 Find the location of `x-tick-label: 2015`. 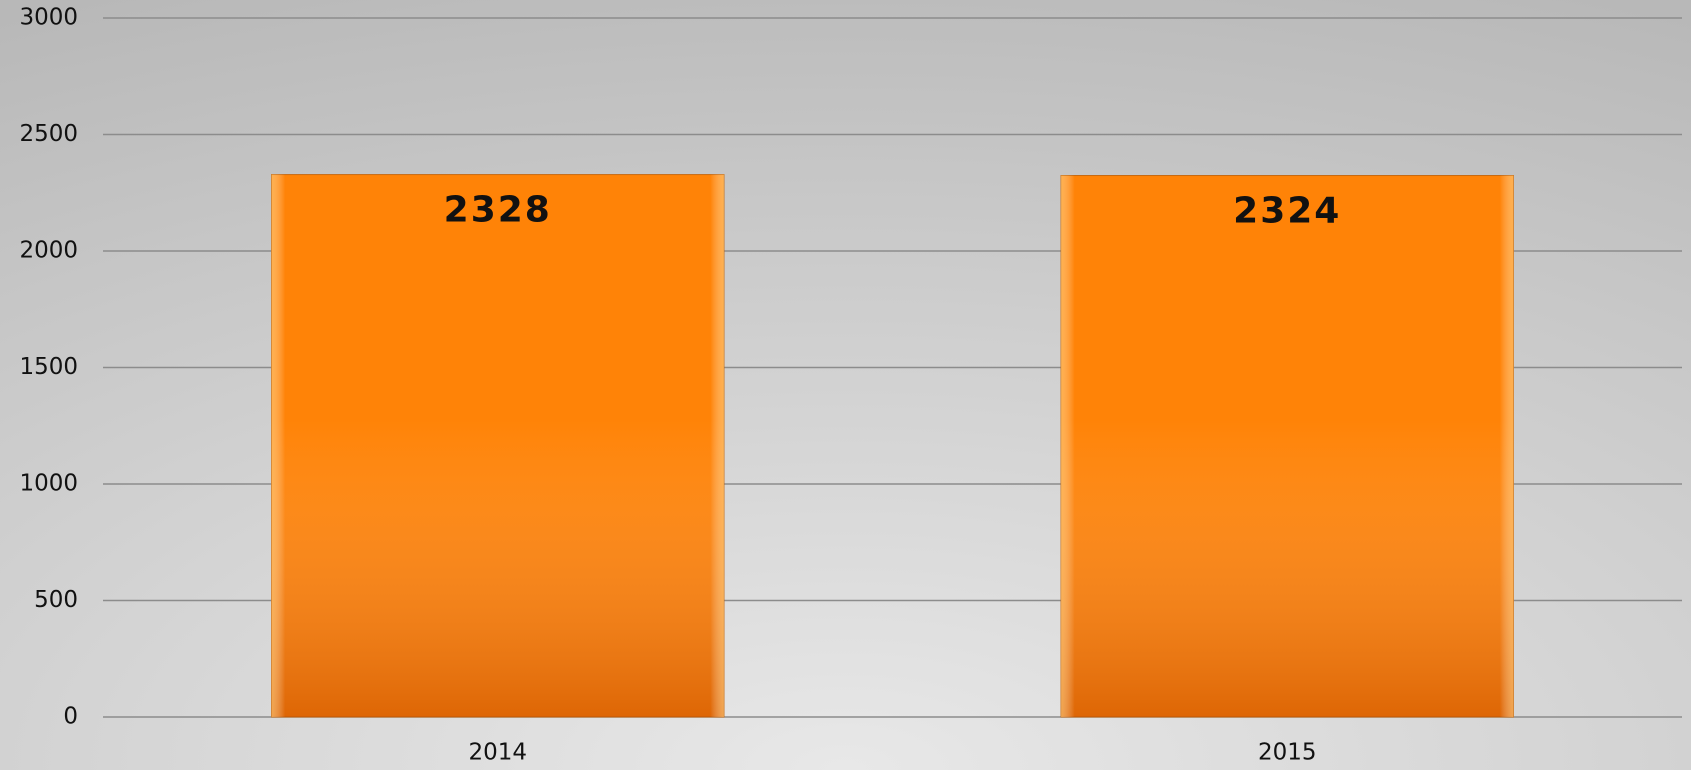

x-tick-label: 2015 is located at coordinates (1287, 753).